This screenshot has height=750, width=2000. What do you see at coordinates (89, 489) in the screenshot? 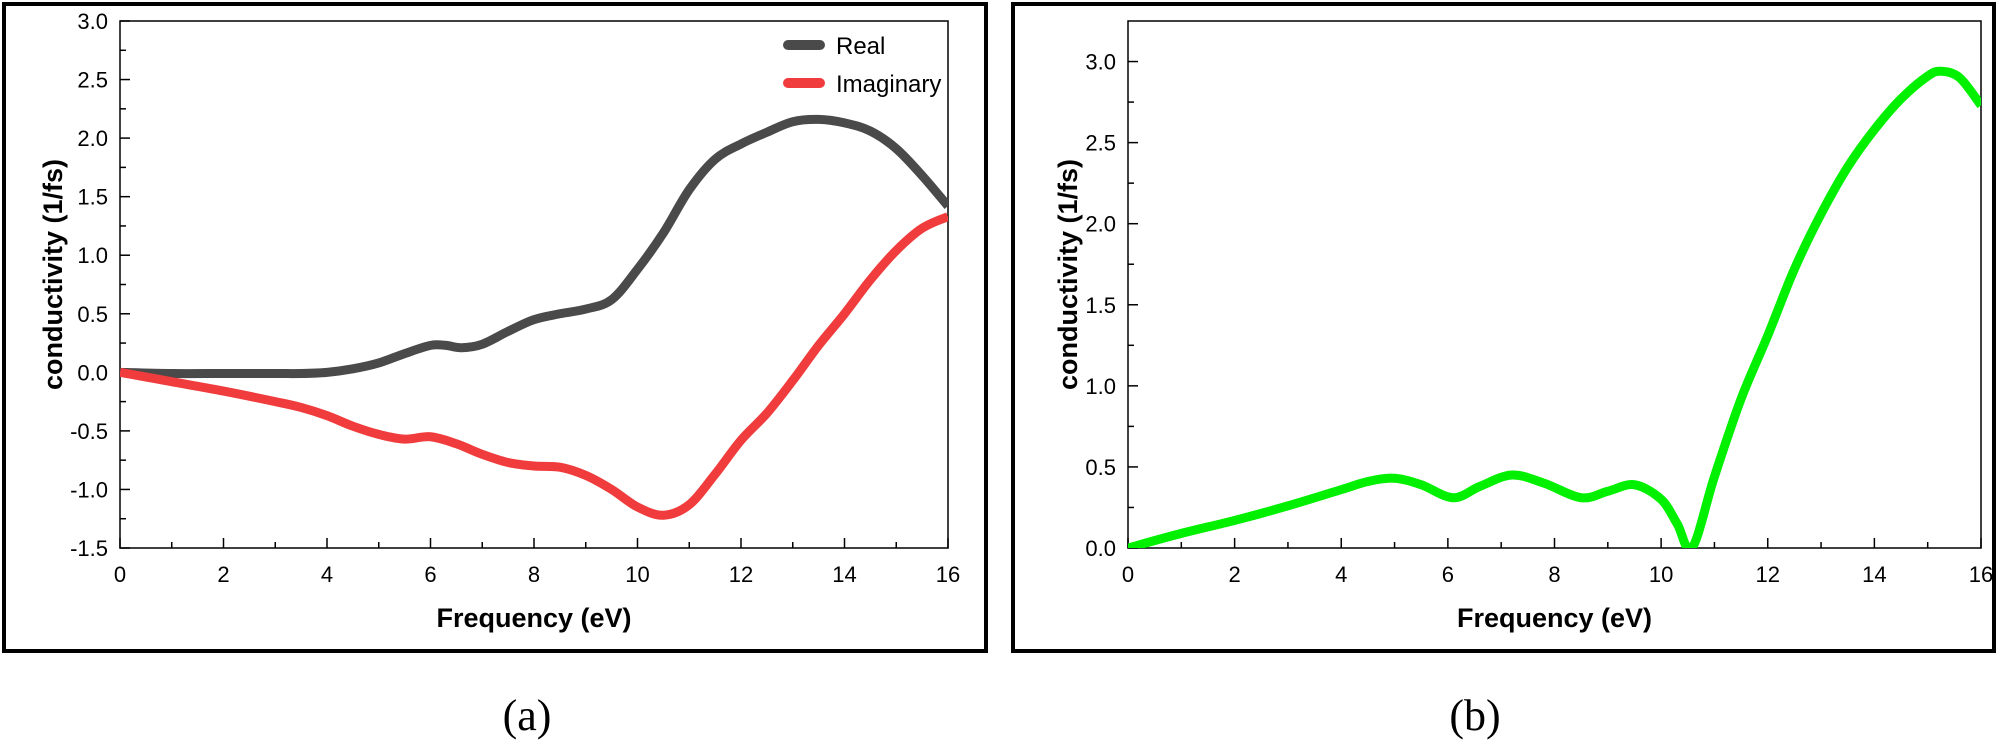
I see `y-tick-label: -1.0` at bounding box center [89, 489].